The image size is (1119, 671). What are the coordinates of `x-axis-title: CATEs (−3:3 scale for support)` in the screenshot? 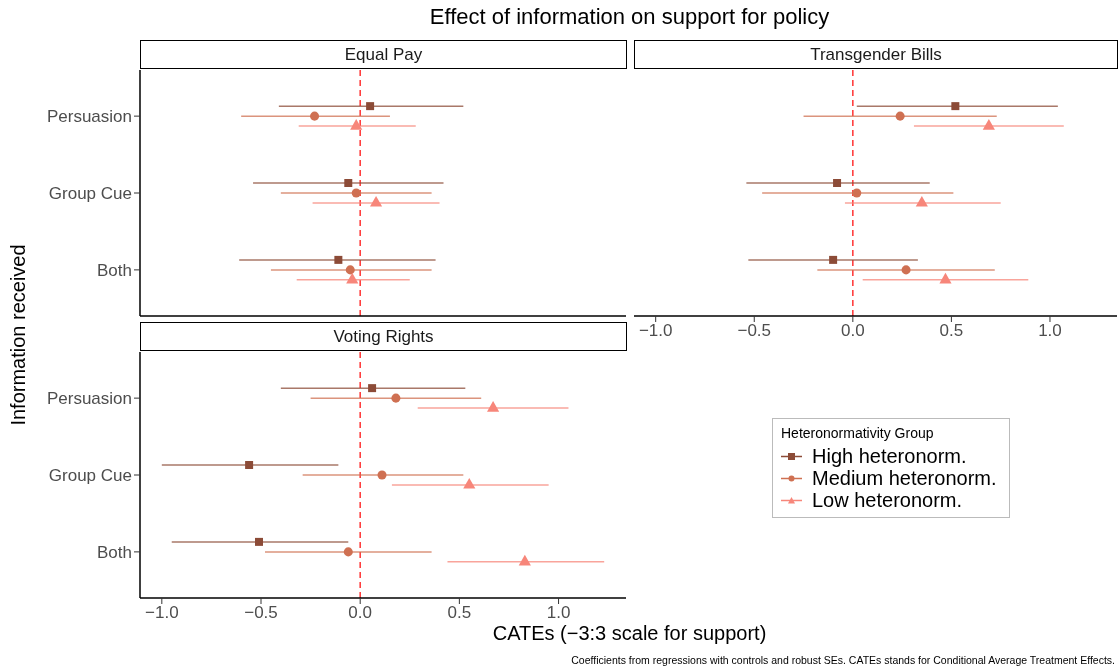 It's located at (629, 633).